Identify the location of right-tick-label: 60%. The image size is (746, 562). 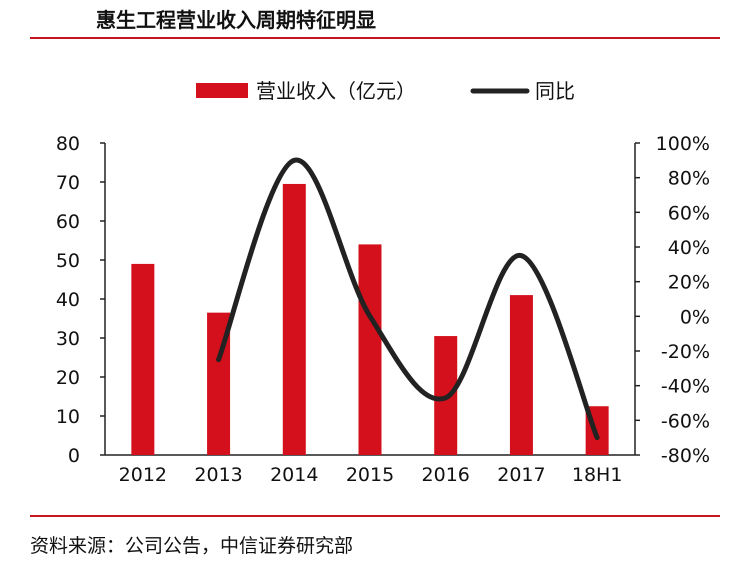
(689, 213).